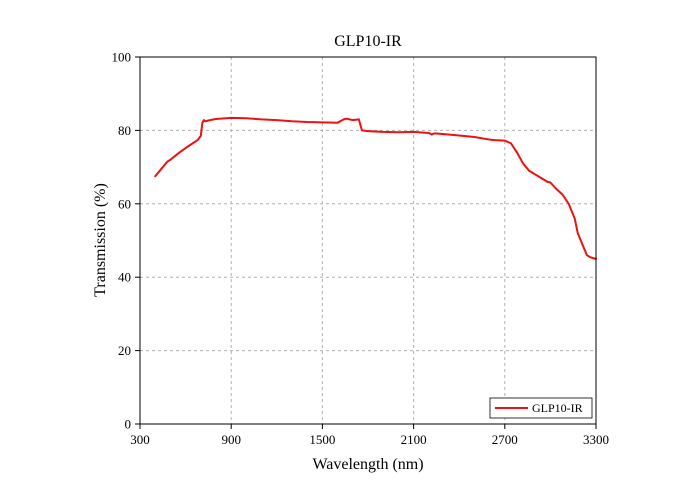 Image resolution: width=700 pixels, height=498 pixels. What do you see at coordinates (122, 57) in the screenshot?
I see `y-tick-label: 100` at bounding box center [122, 57].